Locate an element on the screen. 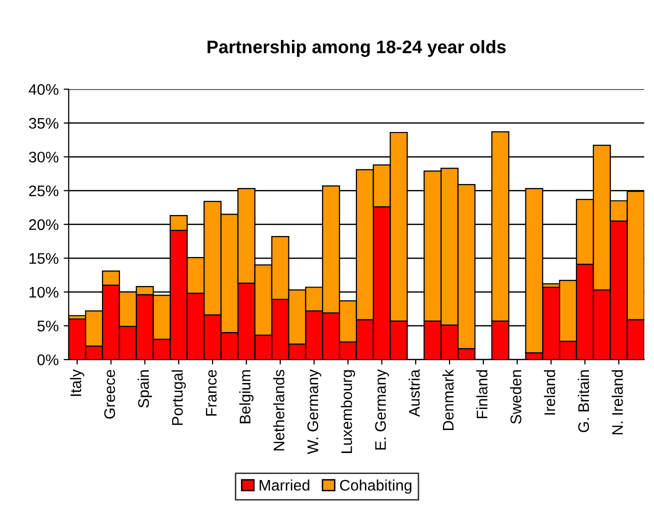  x-tick-label: Sweden is located at coordinates (516, 397).